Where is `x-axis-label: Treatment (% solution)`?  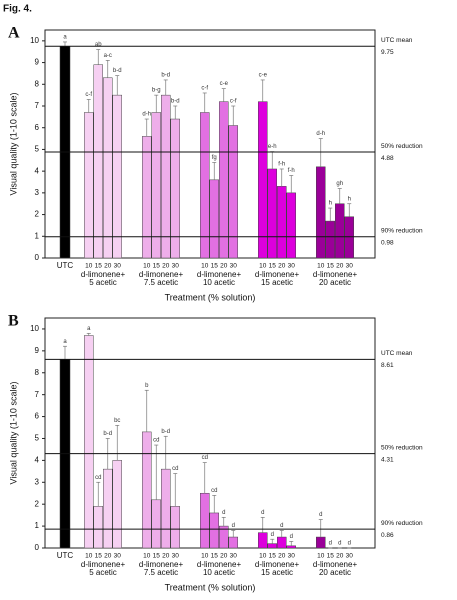
x-axis-label: Treatment (% solution) is located at coordinates (210, 297).